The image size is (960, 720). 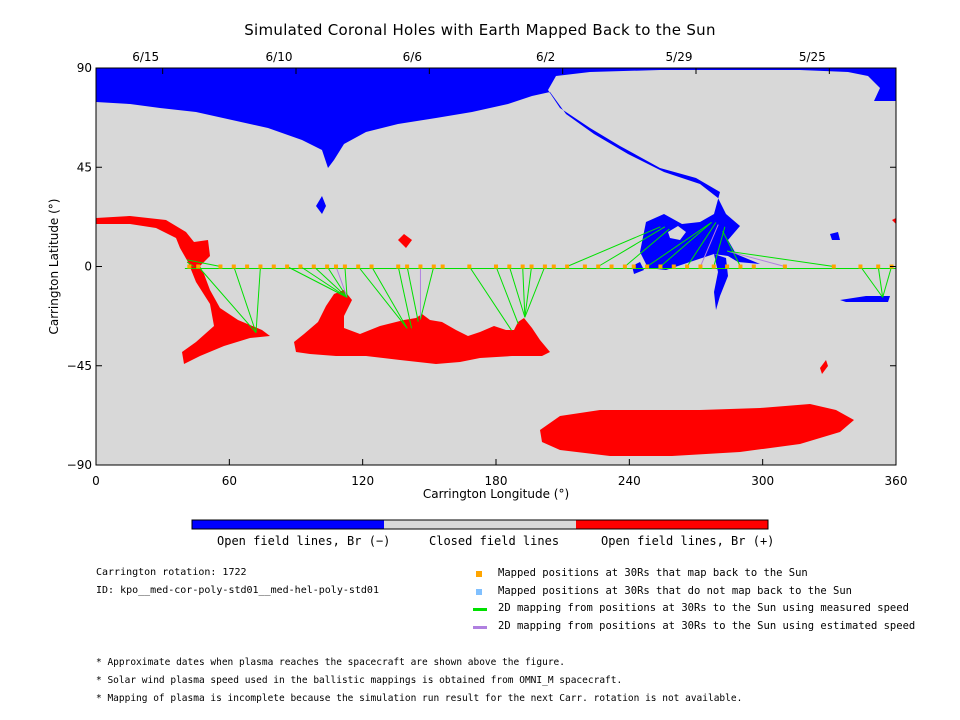 I want to click on x-tick-label: 60, so click(x=229, y=481).